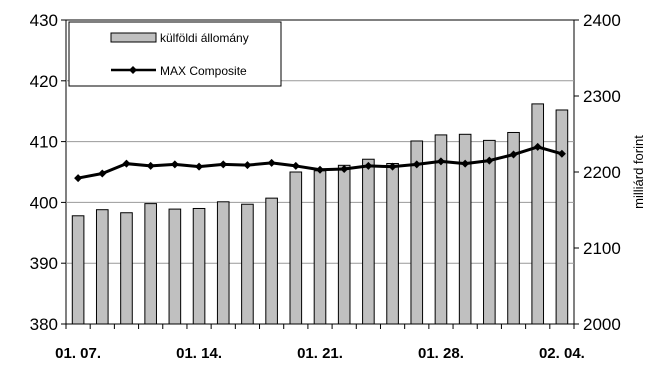 Image resolution: width=650 pixels, height=365 pixels. I want to click on x-tick-label: 01. 07., so click(78, 353).